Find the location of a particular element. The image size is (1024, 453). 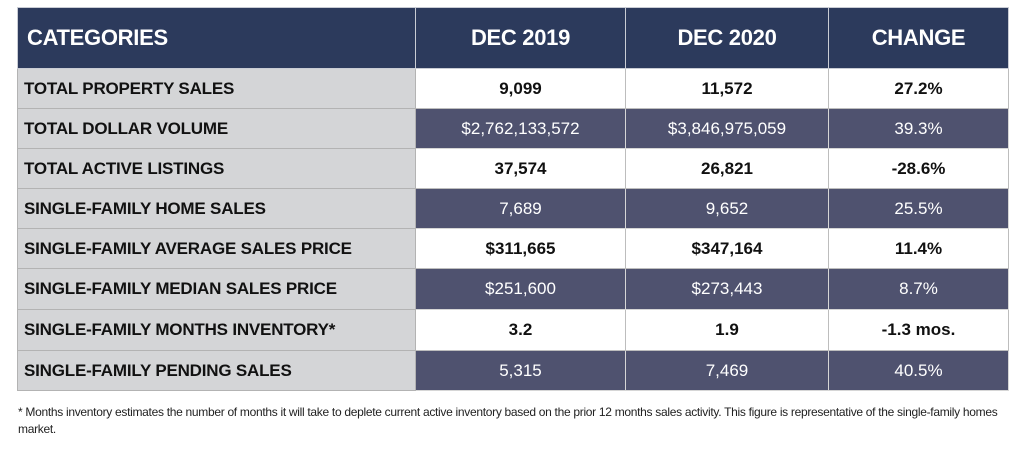

row-dec-2020: 1.9 is located at coordinates (727, 330).